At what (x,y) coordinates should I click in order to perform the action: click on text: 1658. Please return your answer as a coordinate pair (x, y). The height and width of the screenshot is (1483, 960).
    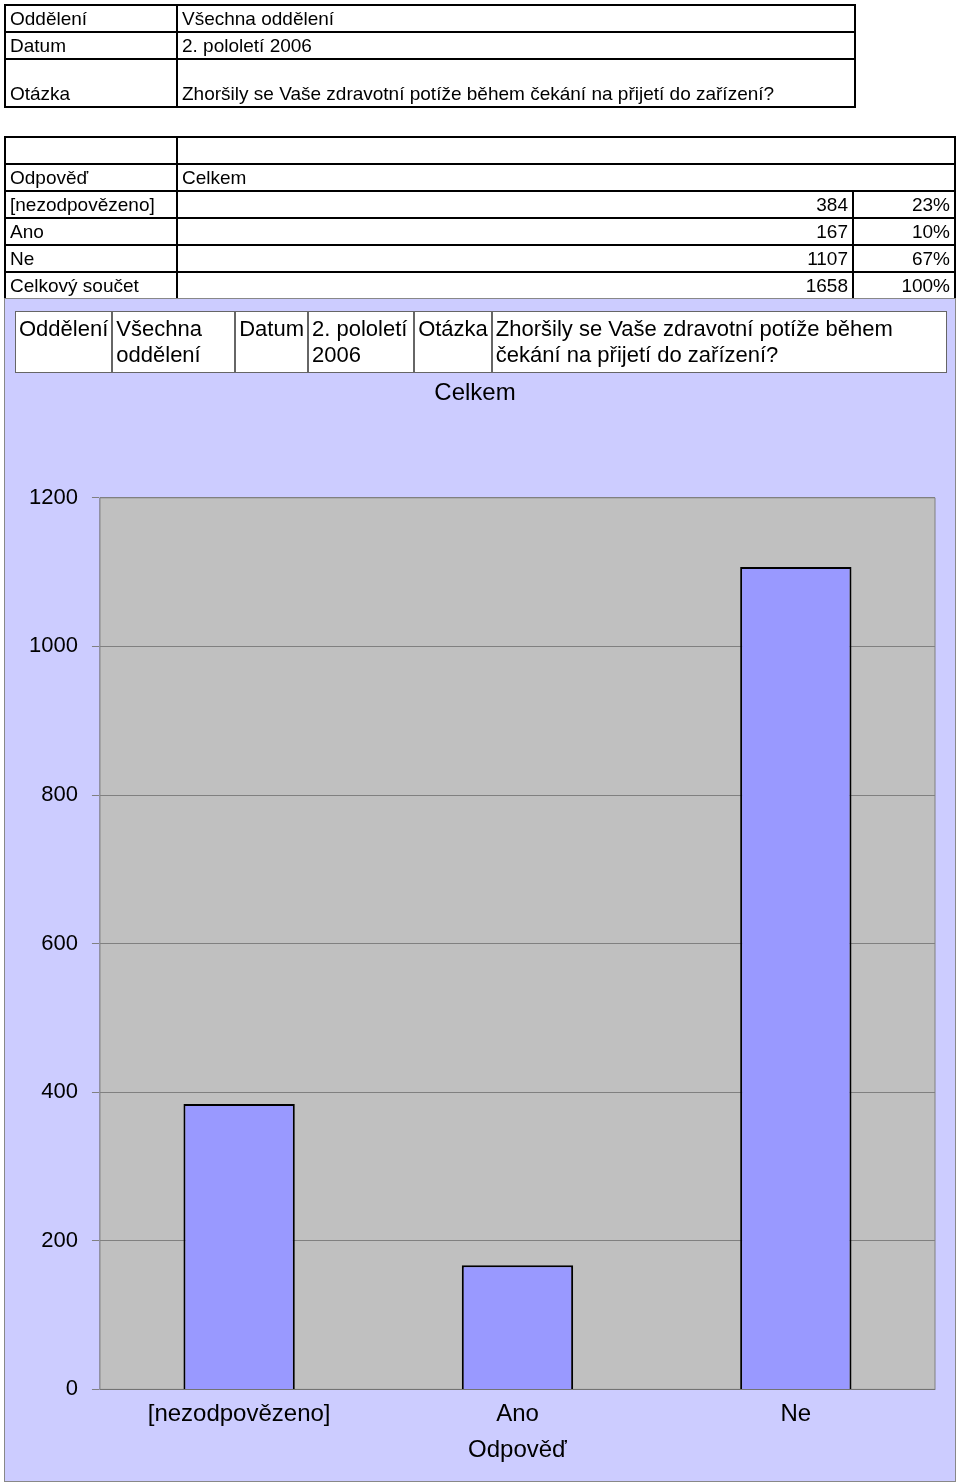
    Looking at the image, I should click on (515, 285).